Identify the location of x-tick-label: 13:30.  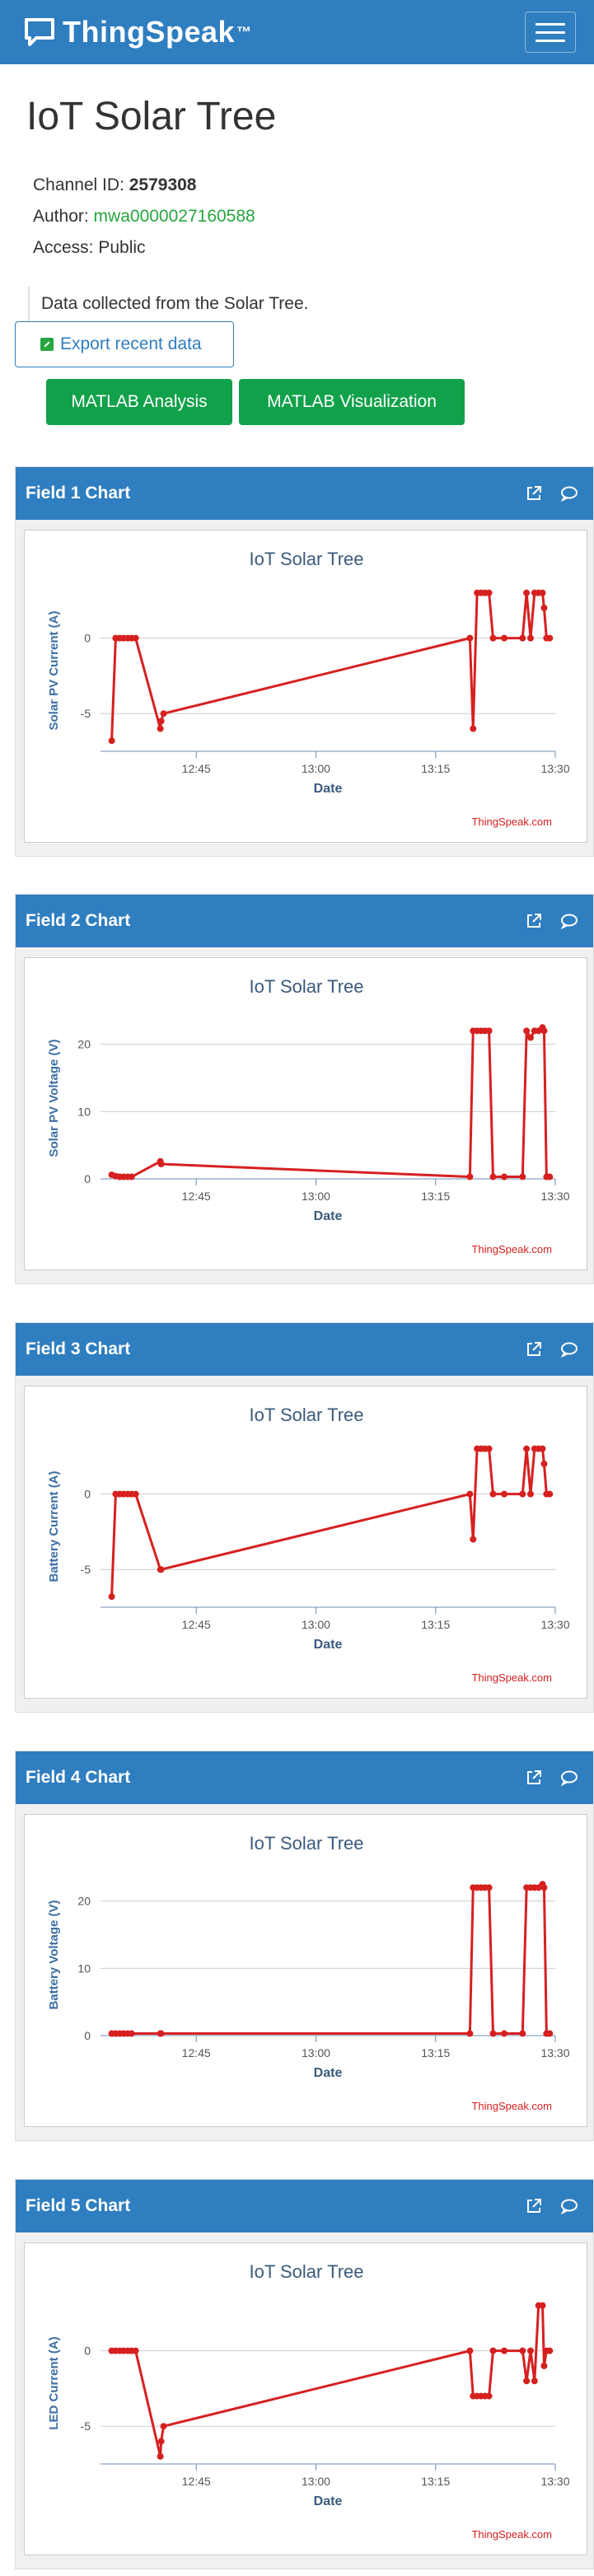
(554, 2481).